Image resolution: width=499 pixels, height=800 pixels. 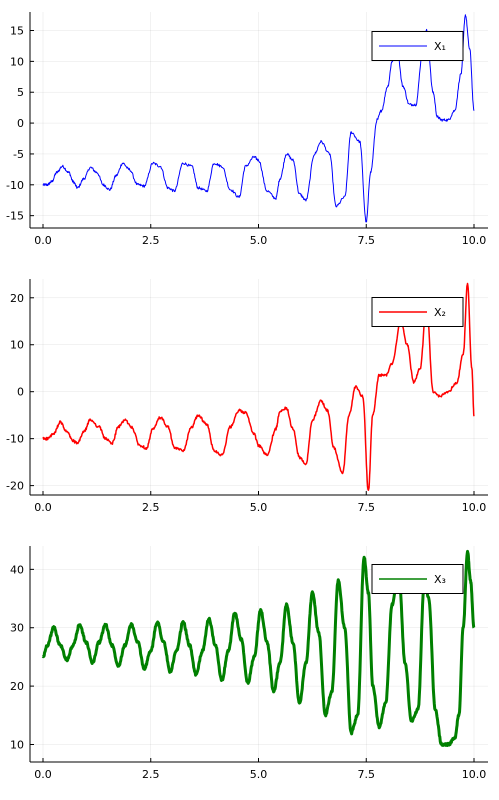 I want to click on y-tick-label: 40, so click(x=17, y=569).